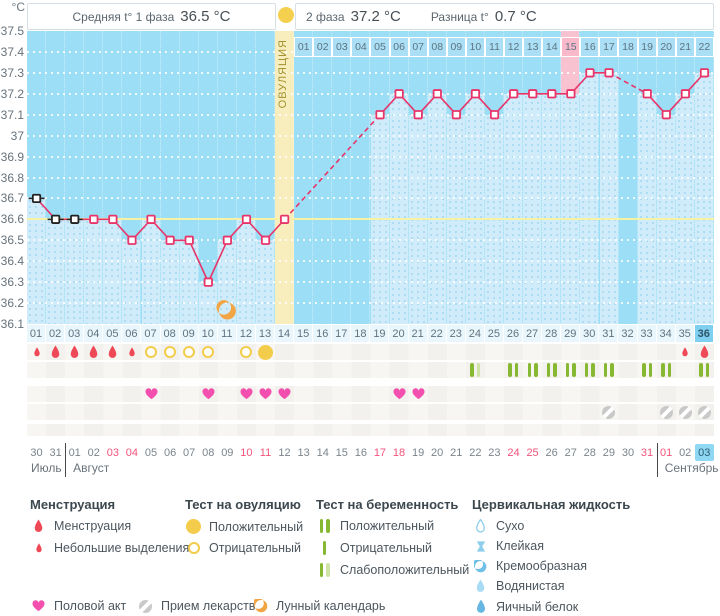 This screenshot has width=720, height=616. Describe the element at coordinates (685, 333) in the screenshot. I see `cycle-day-cell: 35` at that location.